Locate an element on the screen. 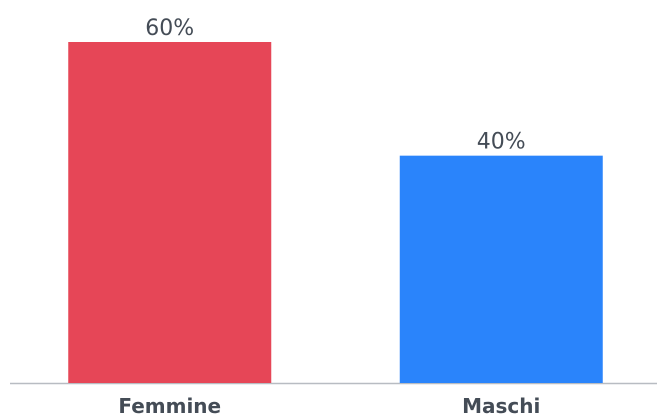 This screenshot has width=657, height=417. x-tick-label: Maschi is located at coordinates (501, 405).